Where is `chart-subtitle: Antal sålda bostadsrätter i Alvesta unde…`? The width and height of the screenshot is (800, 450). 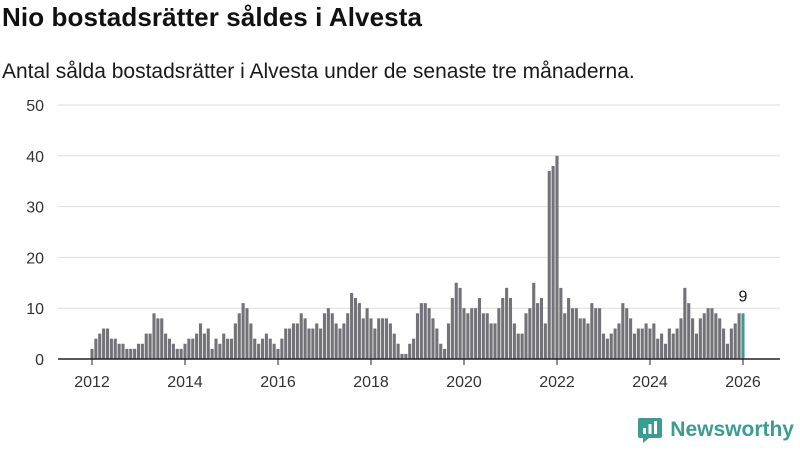
chart-subtitle: Antal sålda bostadsrätter i Alvesta unde… is located at coordinates (318, 71).